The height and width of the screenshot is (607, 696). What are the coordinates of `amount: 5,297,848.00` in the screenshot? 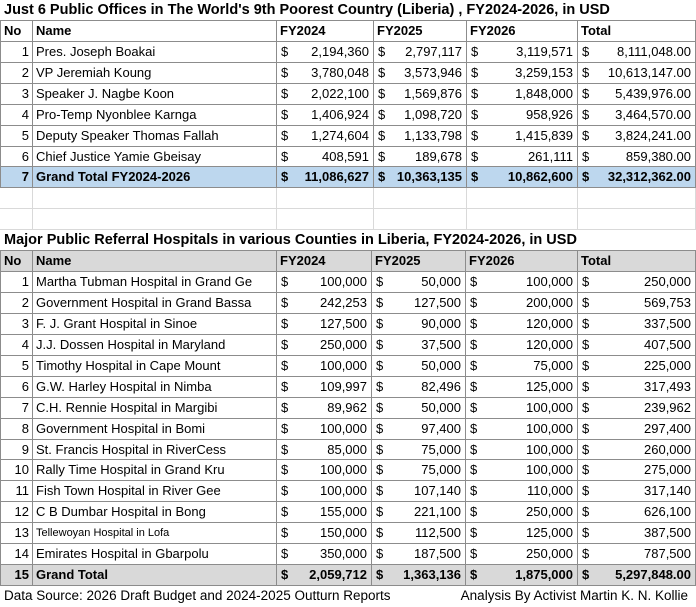 It's located at (653, 575).